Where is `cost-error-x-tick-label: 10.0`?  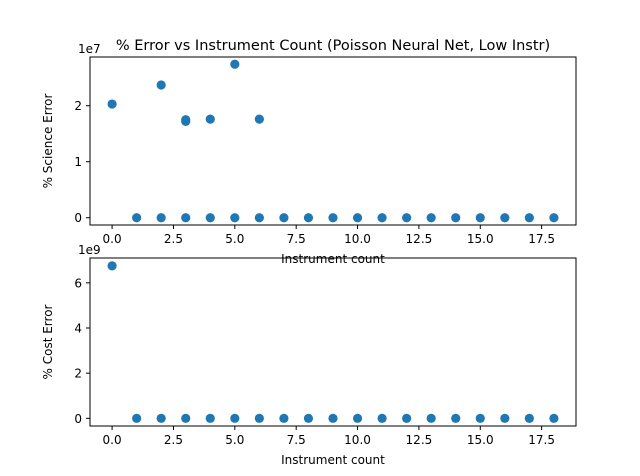 cost-error-x-tick-label: 10.0 is located at coordinates (357, 440).